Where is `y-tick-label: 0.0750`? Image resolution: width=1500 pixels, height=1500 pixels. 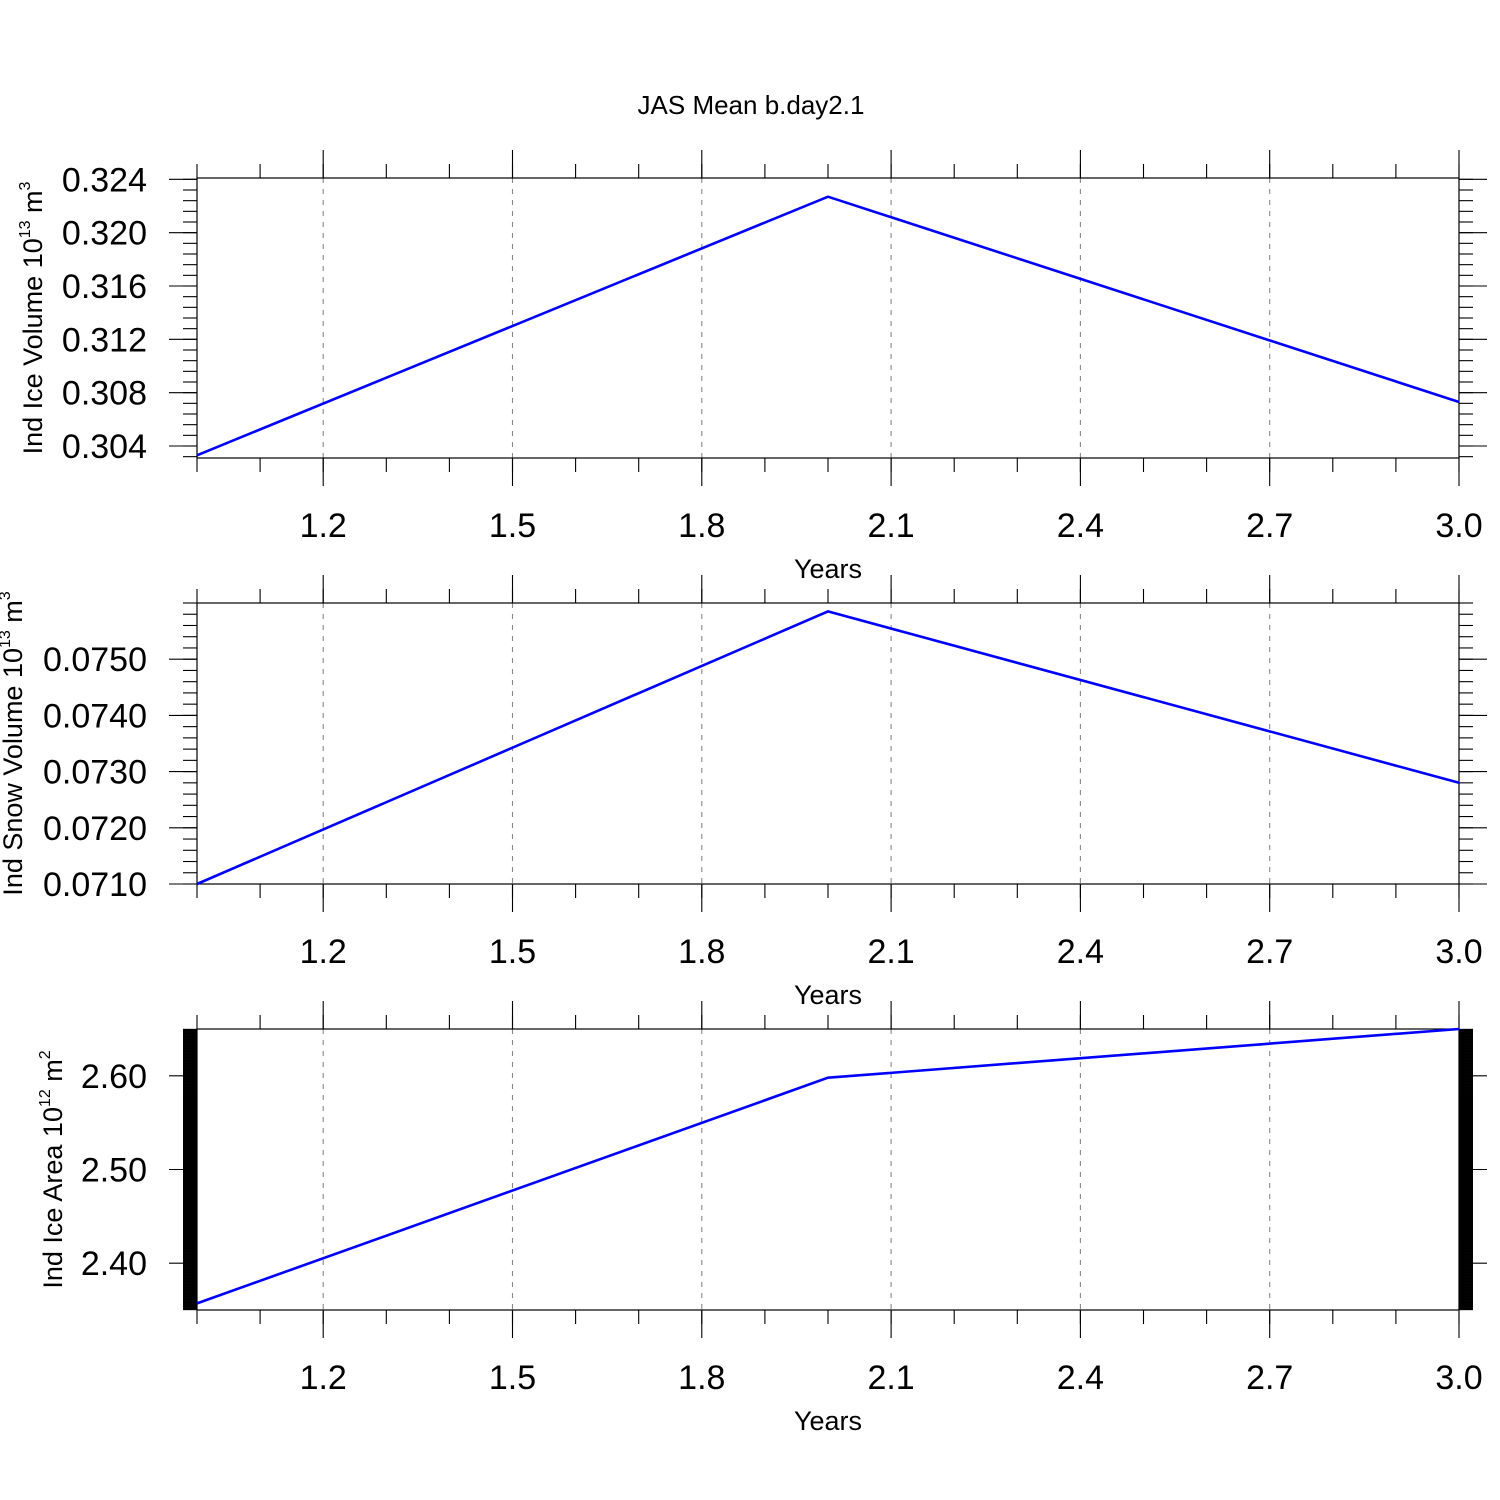 y-tick-label: 0.0750 is located at coordinates (95, 660).